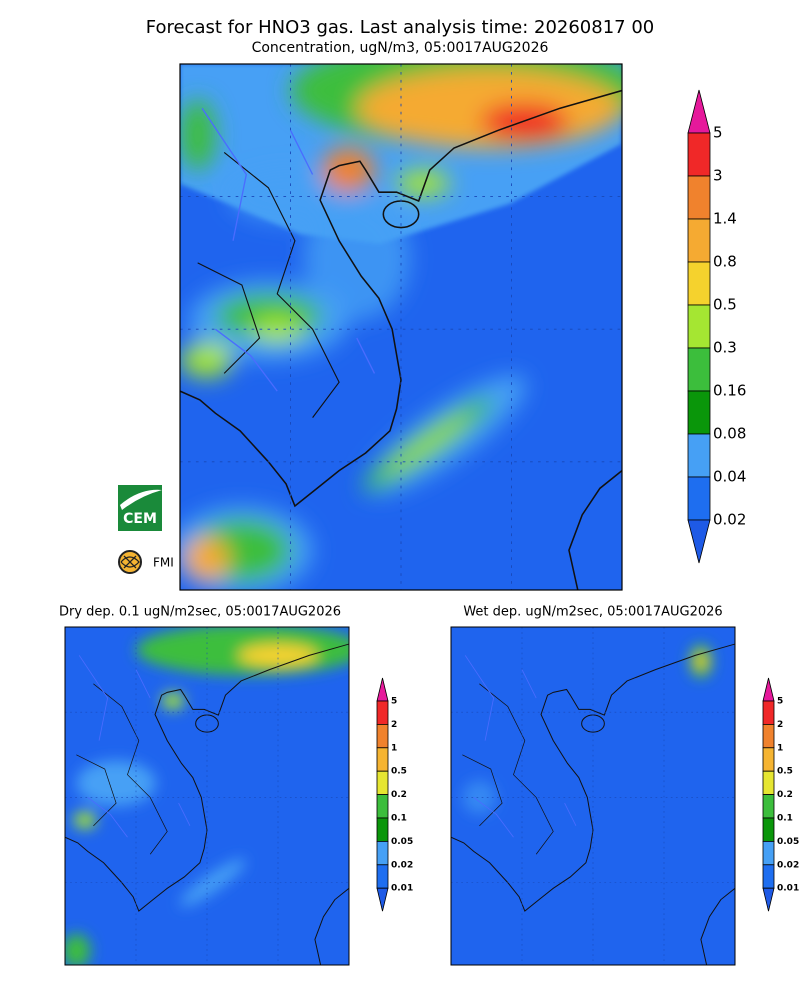 This screenshot has width=800, height=1004. I want to click on colorbar-label: 1.4, so click(725, 219).